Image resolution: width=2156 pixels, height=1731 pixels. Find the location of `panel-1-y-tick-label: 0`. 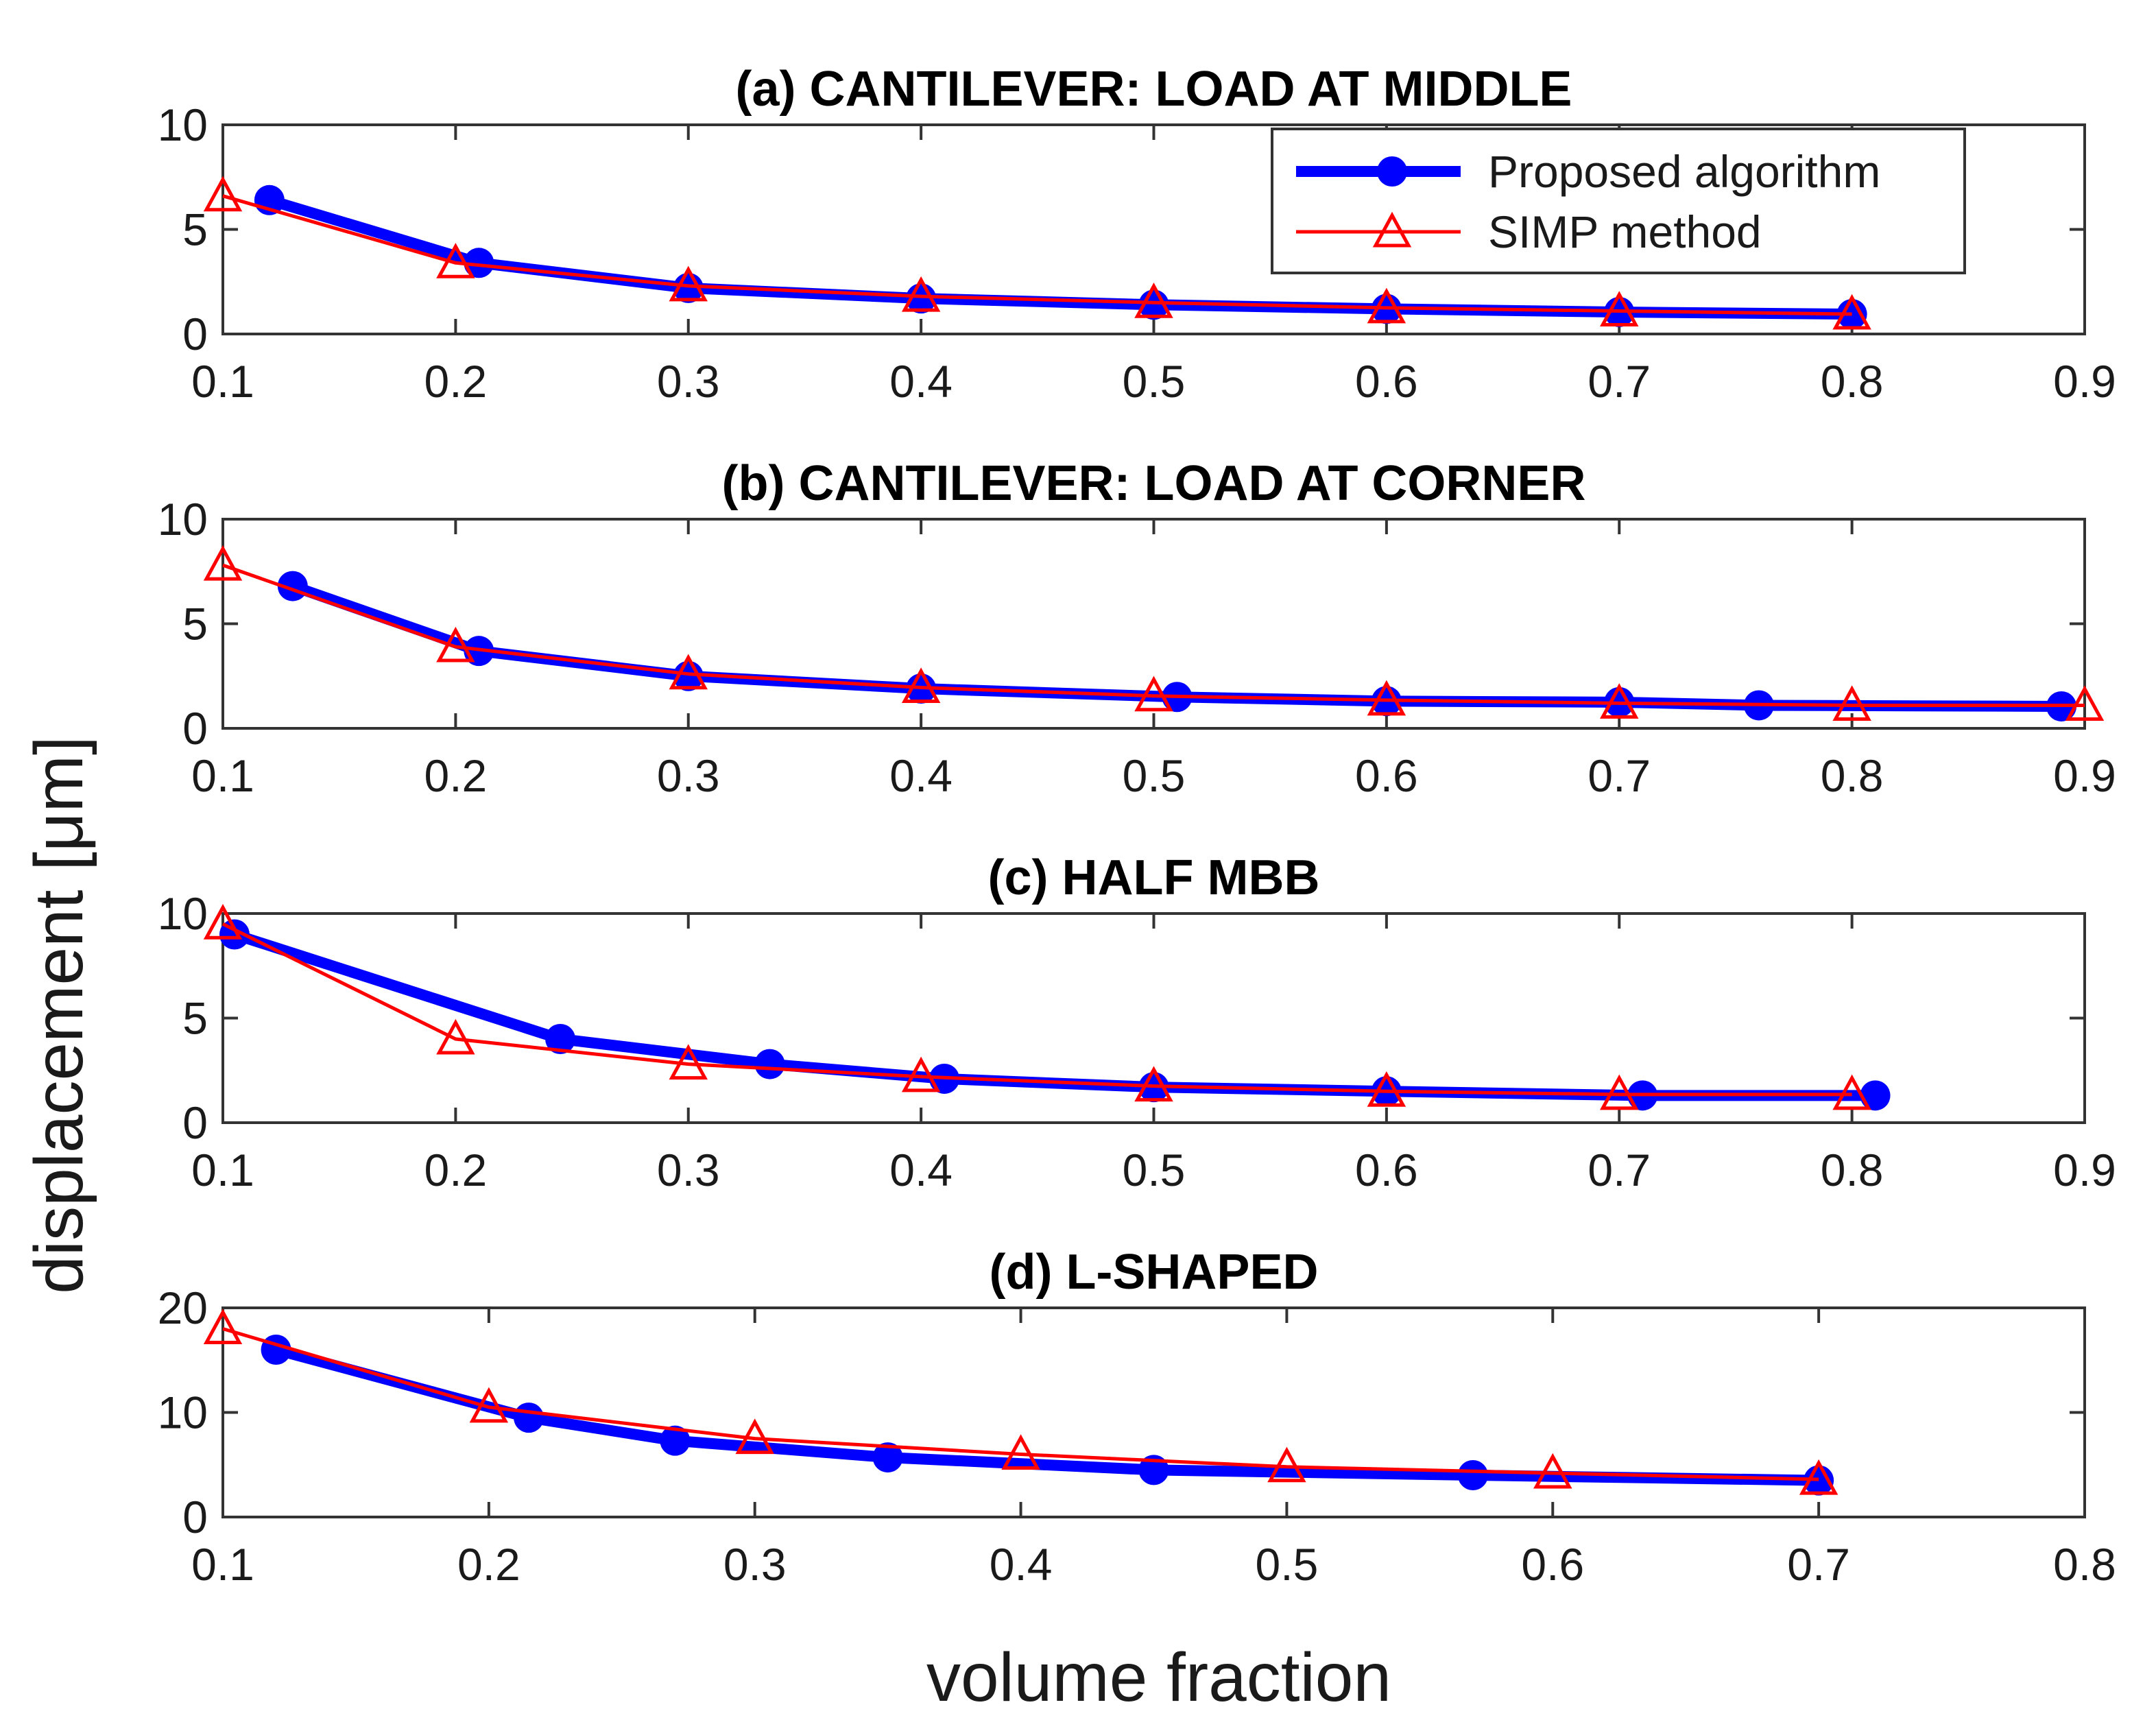

panel-1-y-tick-label: 0 is located at coordinates (195, 729).